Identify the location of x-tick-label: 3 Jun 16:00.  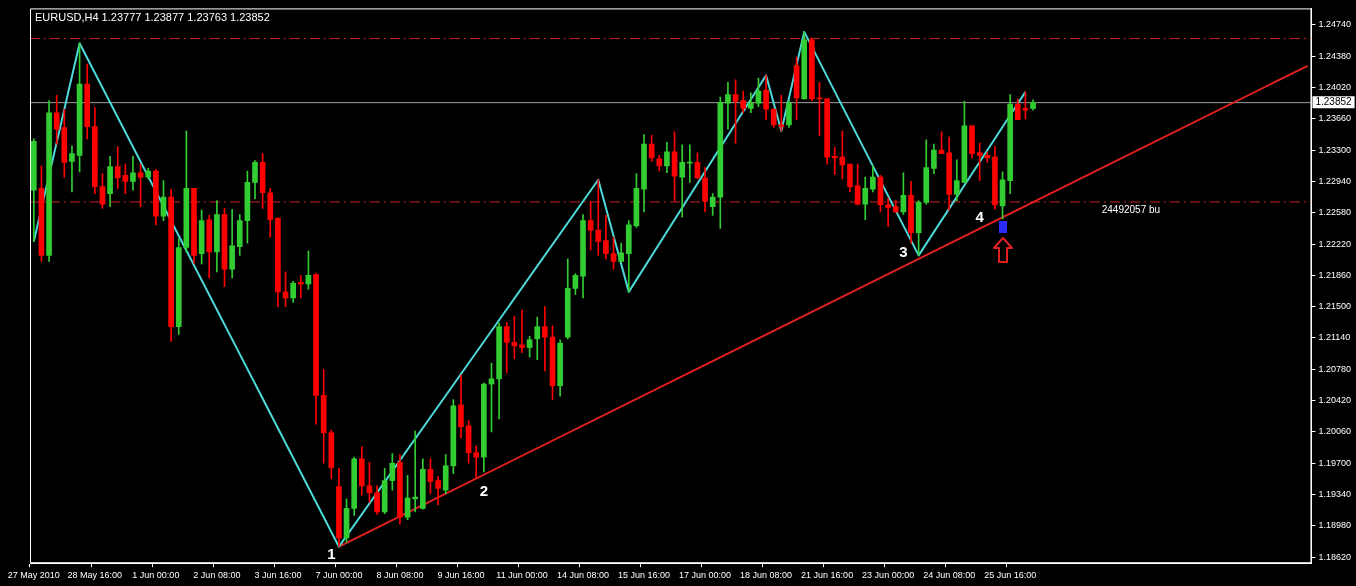
(278, 575).